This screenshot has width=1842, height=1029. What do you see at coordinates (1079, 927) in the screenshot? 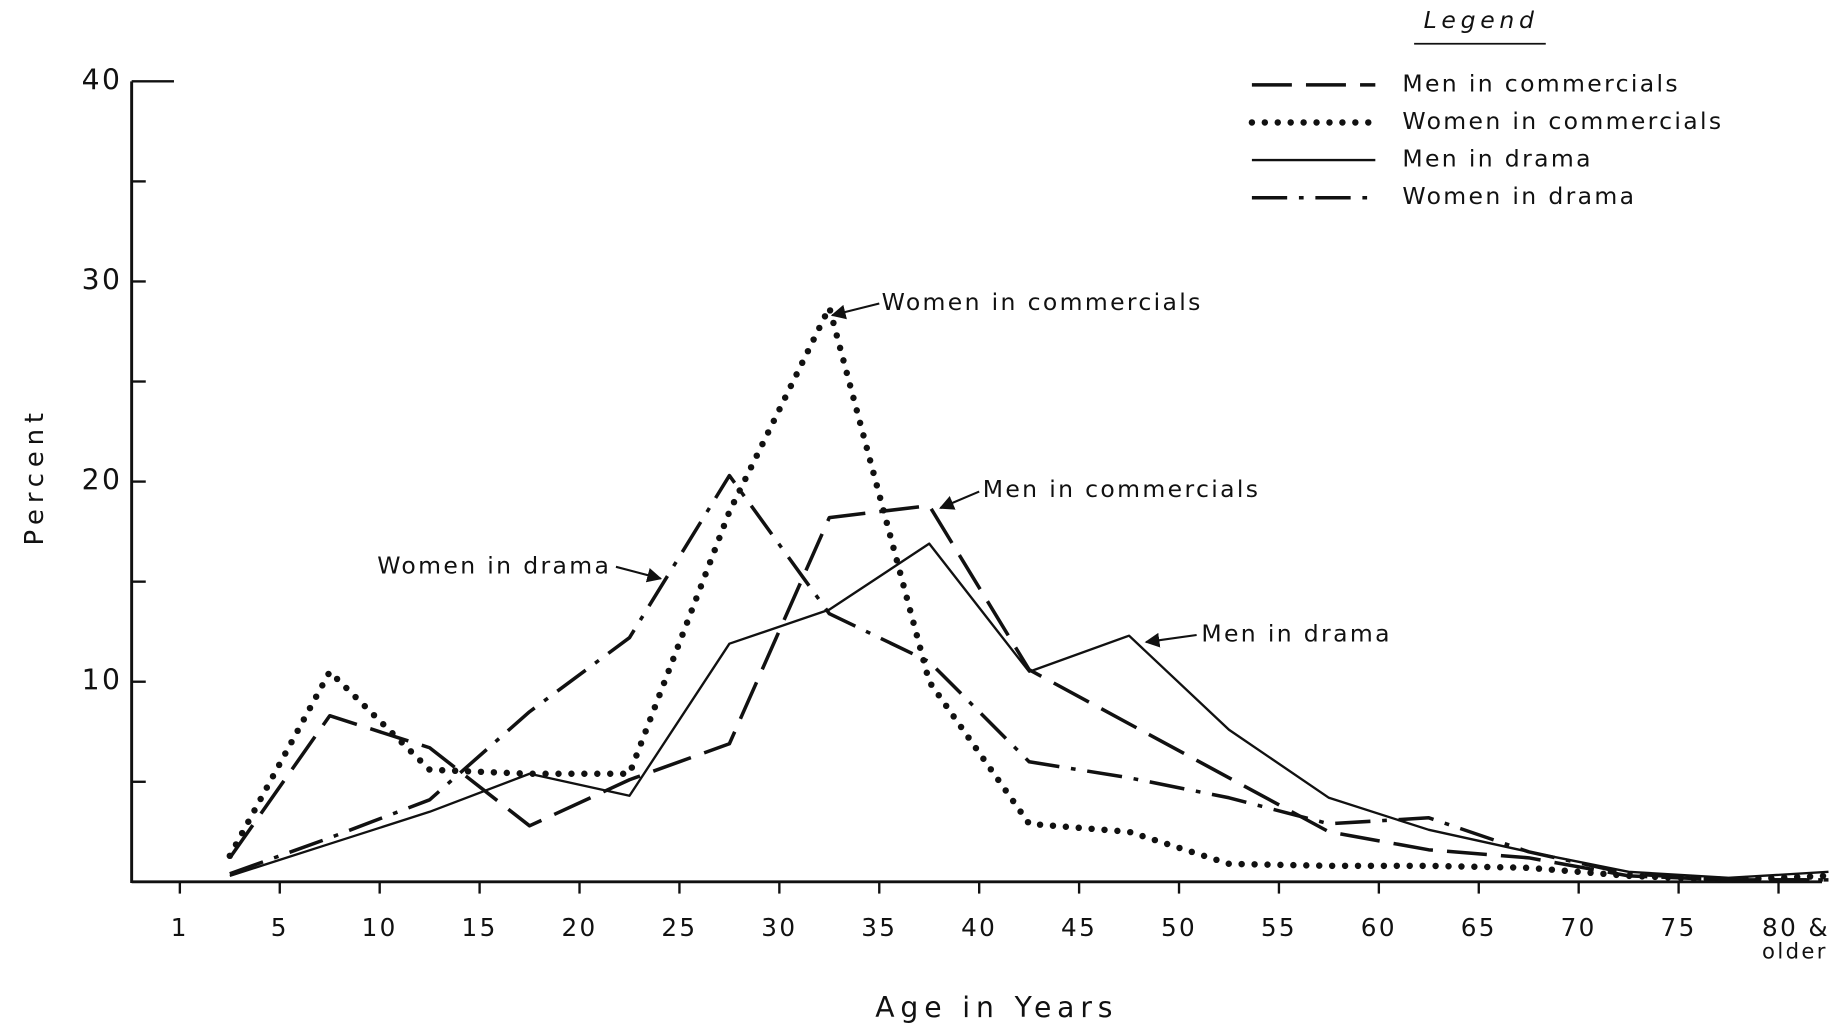
I see `x-tick-label: 45` at bounding box center [1079, 927].